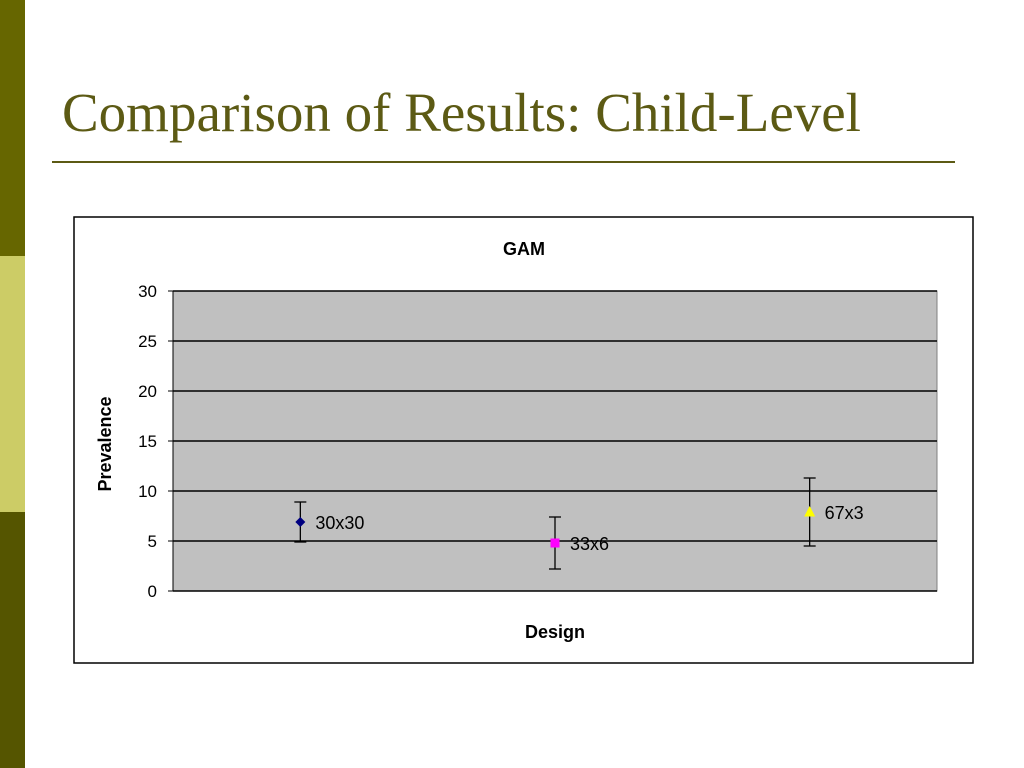 This screenshot has width=1024, height=768. Describe the element at coordinates (555, 632) in the screenshot. I see `x-axis-label: Design` at that location.